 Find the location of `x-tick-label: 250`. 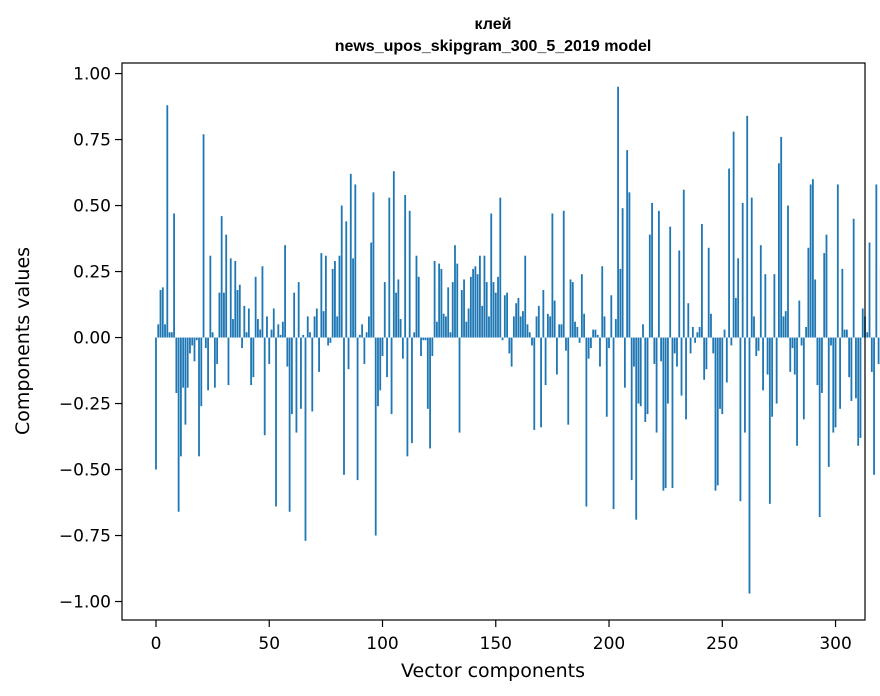

x-tick-label: 250 is located at coordinates (722, 644).